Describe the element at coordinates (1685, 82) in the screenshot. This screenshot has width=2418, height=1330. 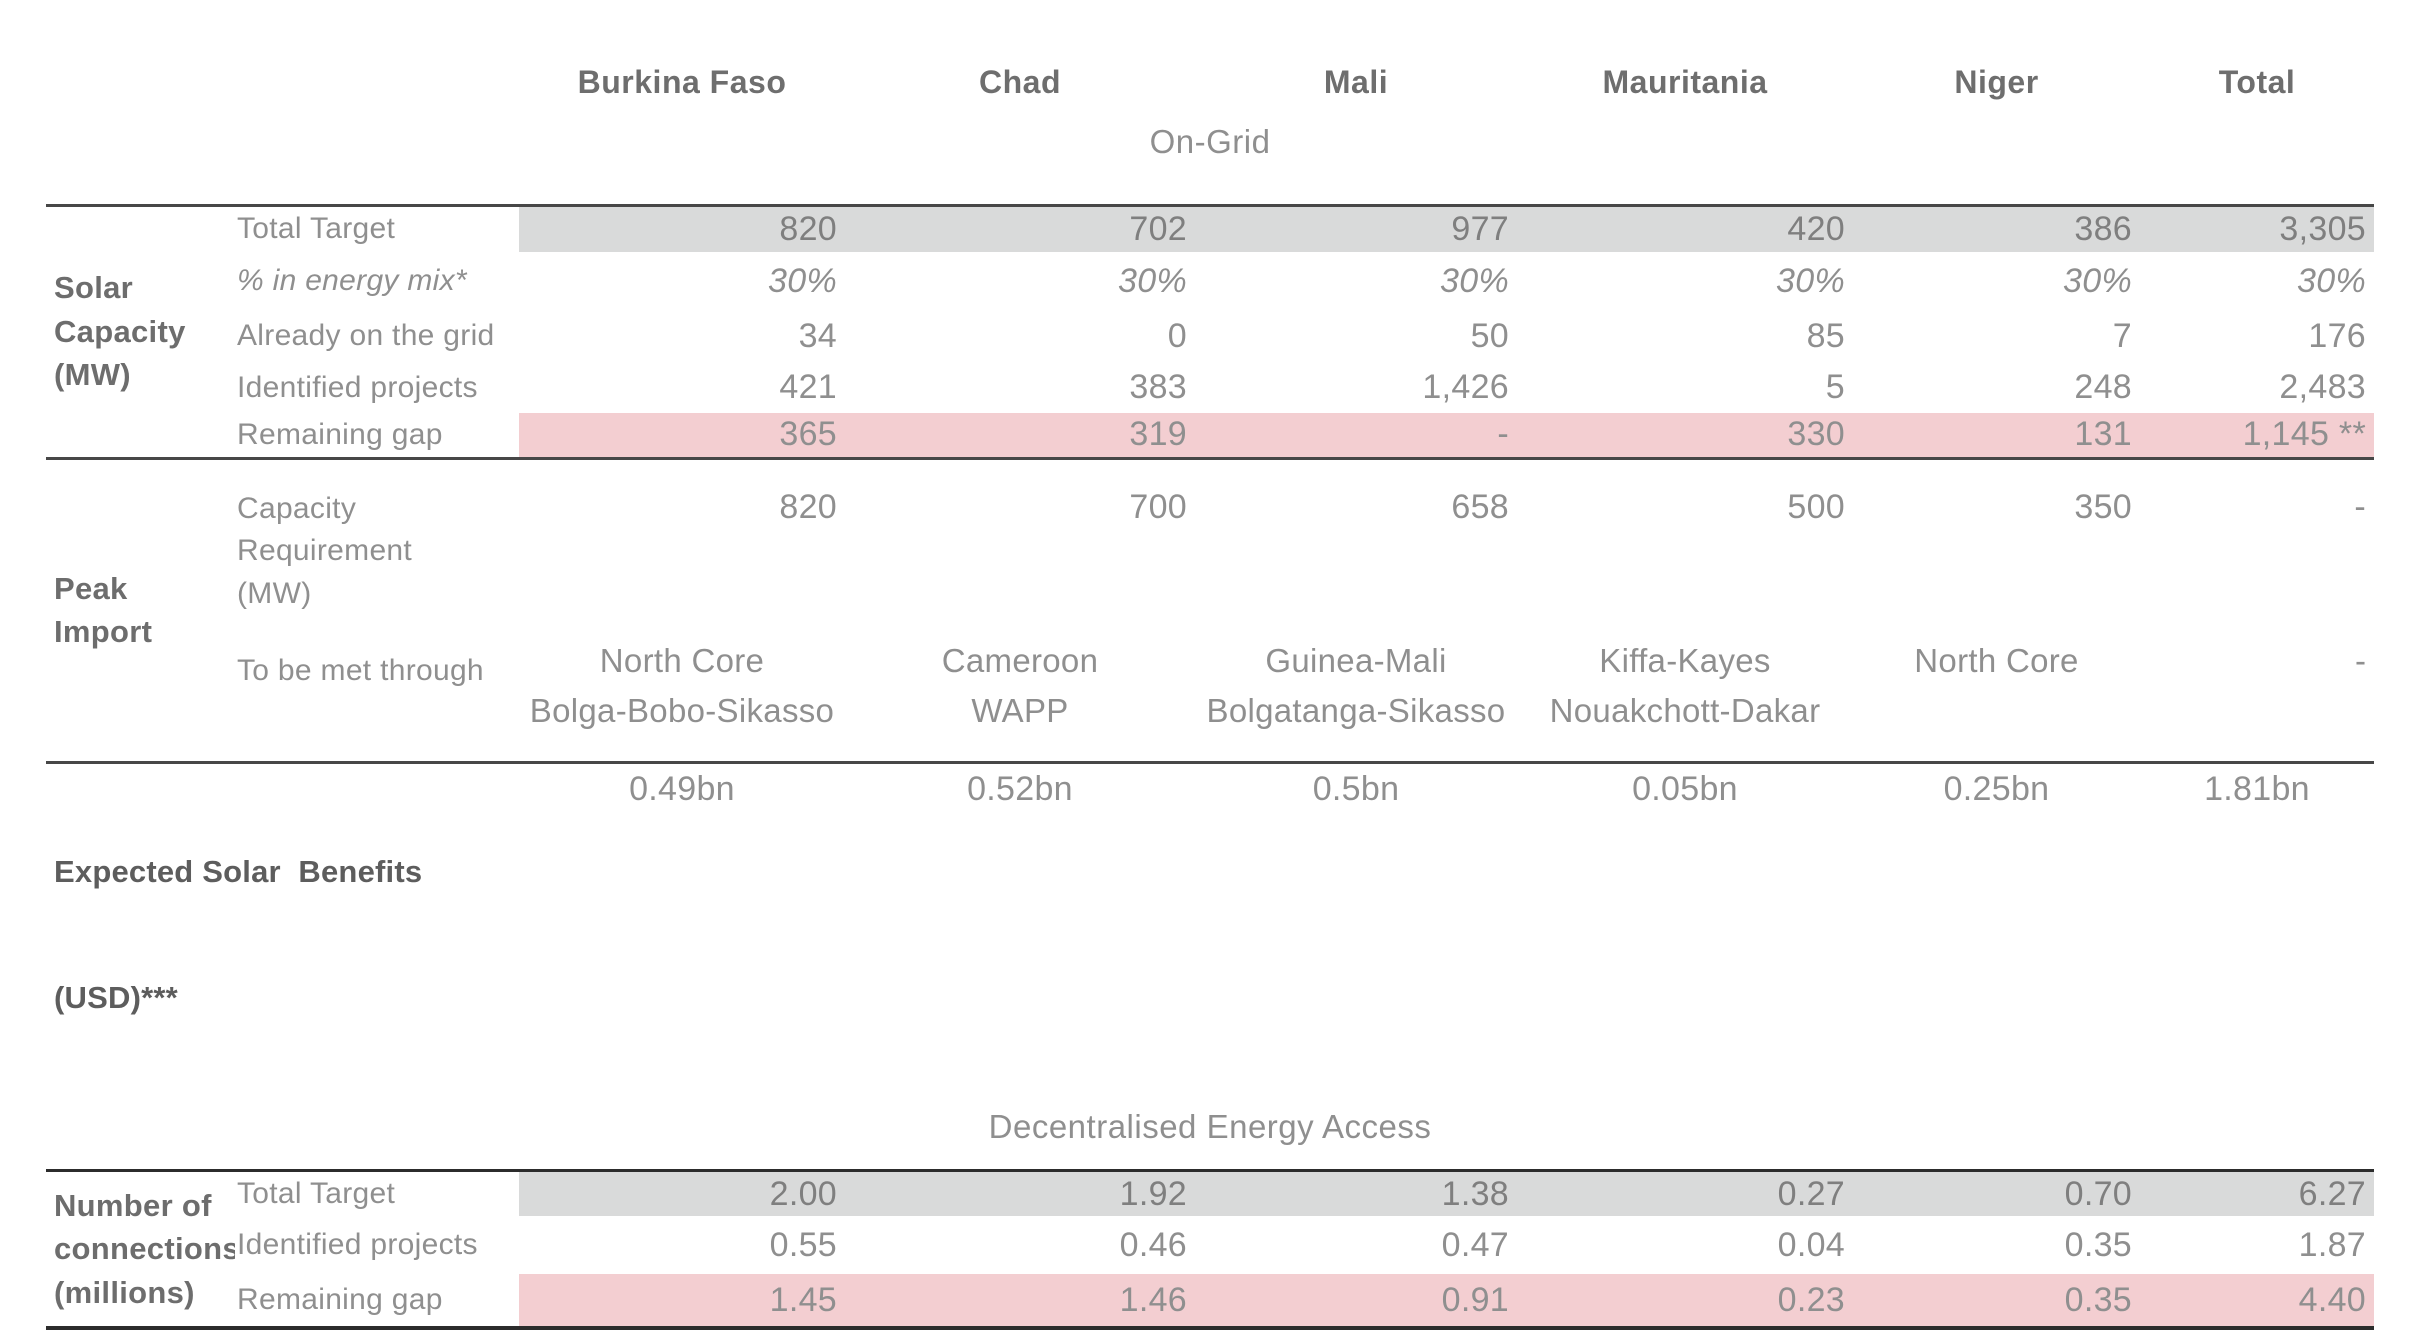
I see `col-header-mauritania: Mauritania` at that location.